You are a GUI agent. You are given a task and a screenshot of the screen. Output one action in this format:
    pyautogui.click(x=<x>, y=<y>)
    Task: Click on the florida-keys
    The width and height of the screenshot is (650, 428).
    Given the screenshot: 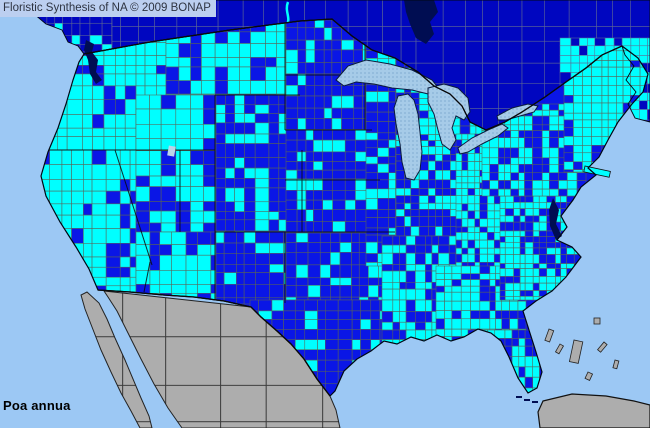 What is the action you would take?
    pyautogui.click(x=527, y=399)
    